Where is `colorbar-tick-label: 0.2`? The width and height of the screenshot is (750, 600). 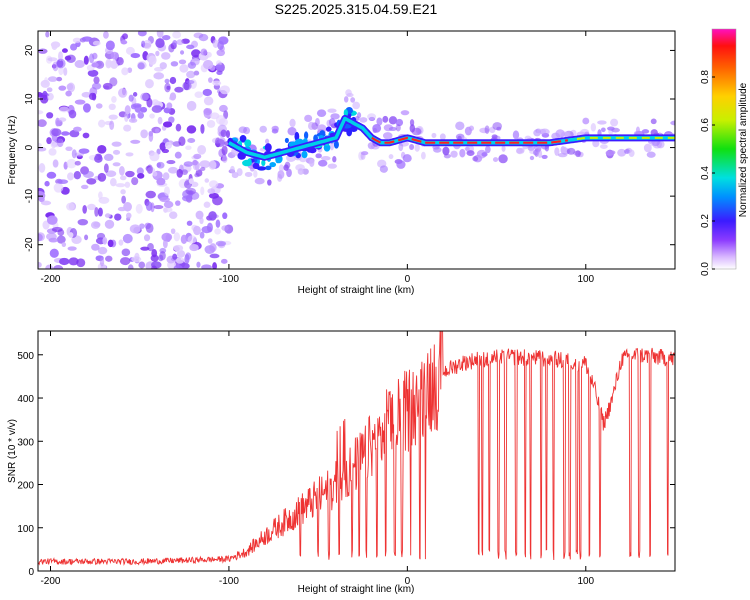 colorbar-tick-label: 0.2 is located at coordinates (705, 221).